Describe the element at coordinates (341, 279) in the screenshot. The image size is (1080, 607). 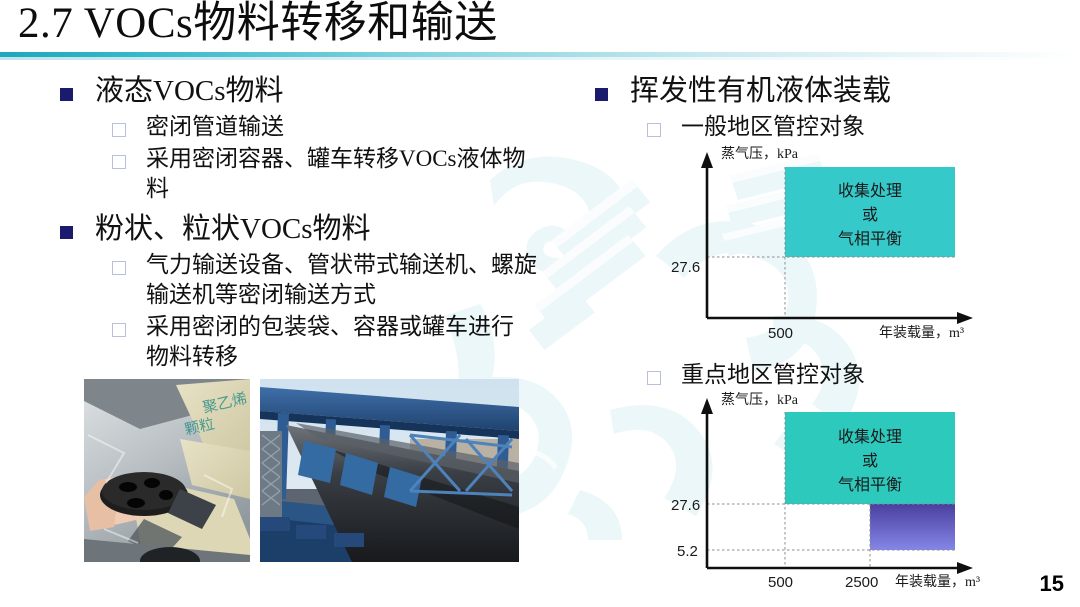
I see `list-item-label: 气力输送设备、管状带式输送机、螺旋输送机等密闭输送方式` at that location.